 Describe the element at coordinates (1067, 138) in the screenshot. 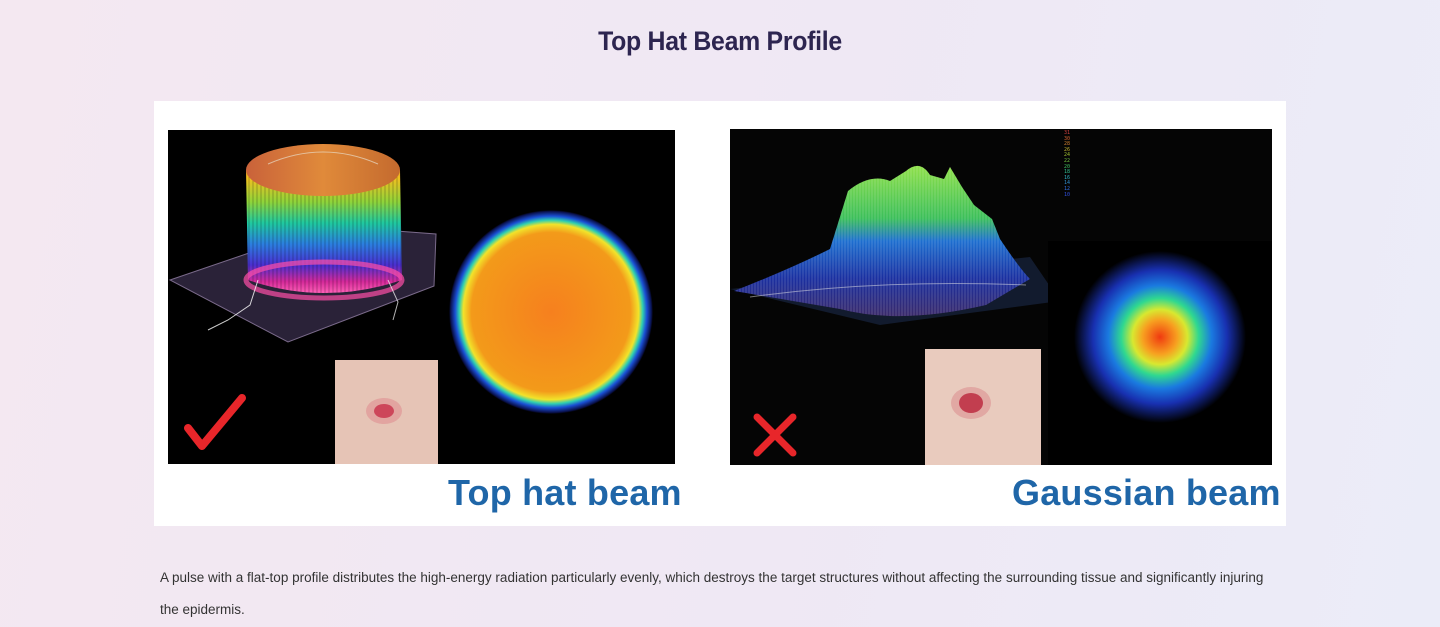

I see `scale-label: 30` at that location.